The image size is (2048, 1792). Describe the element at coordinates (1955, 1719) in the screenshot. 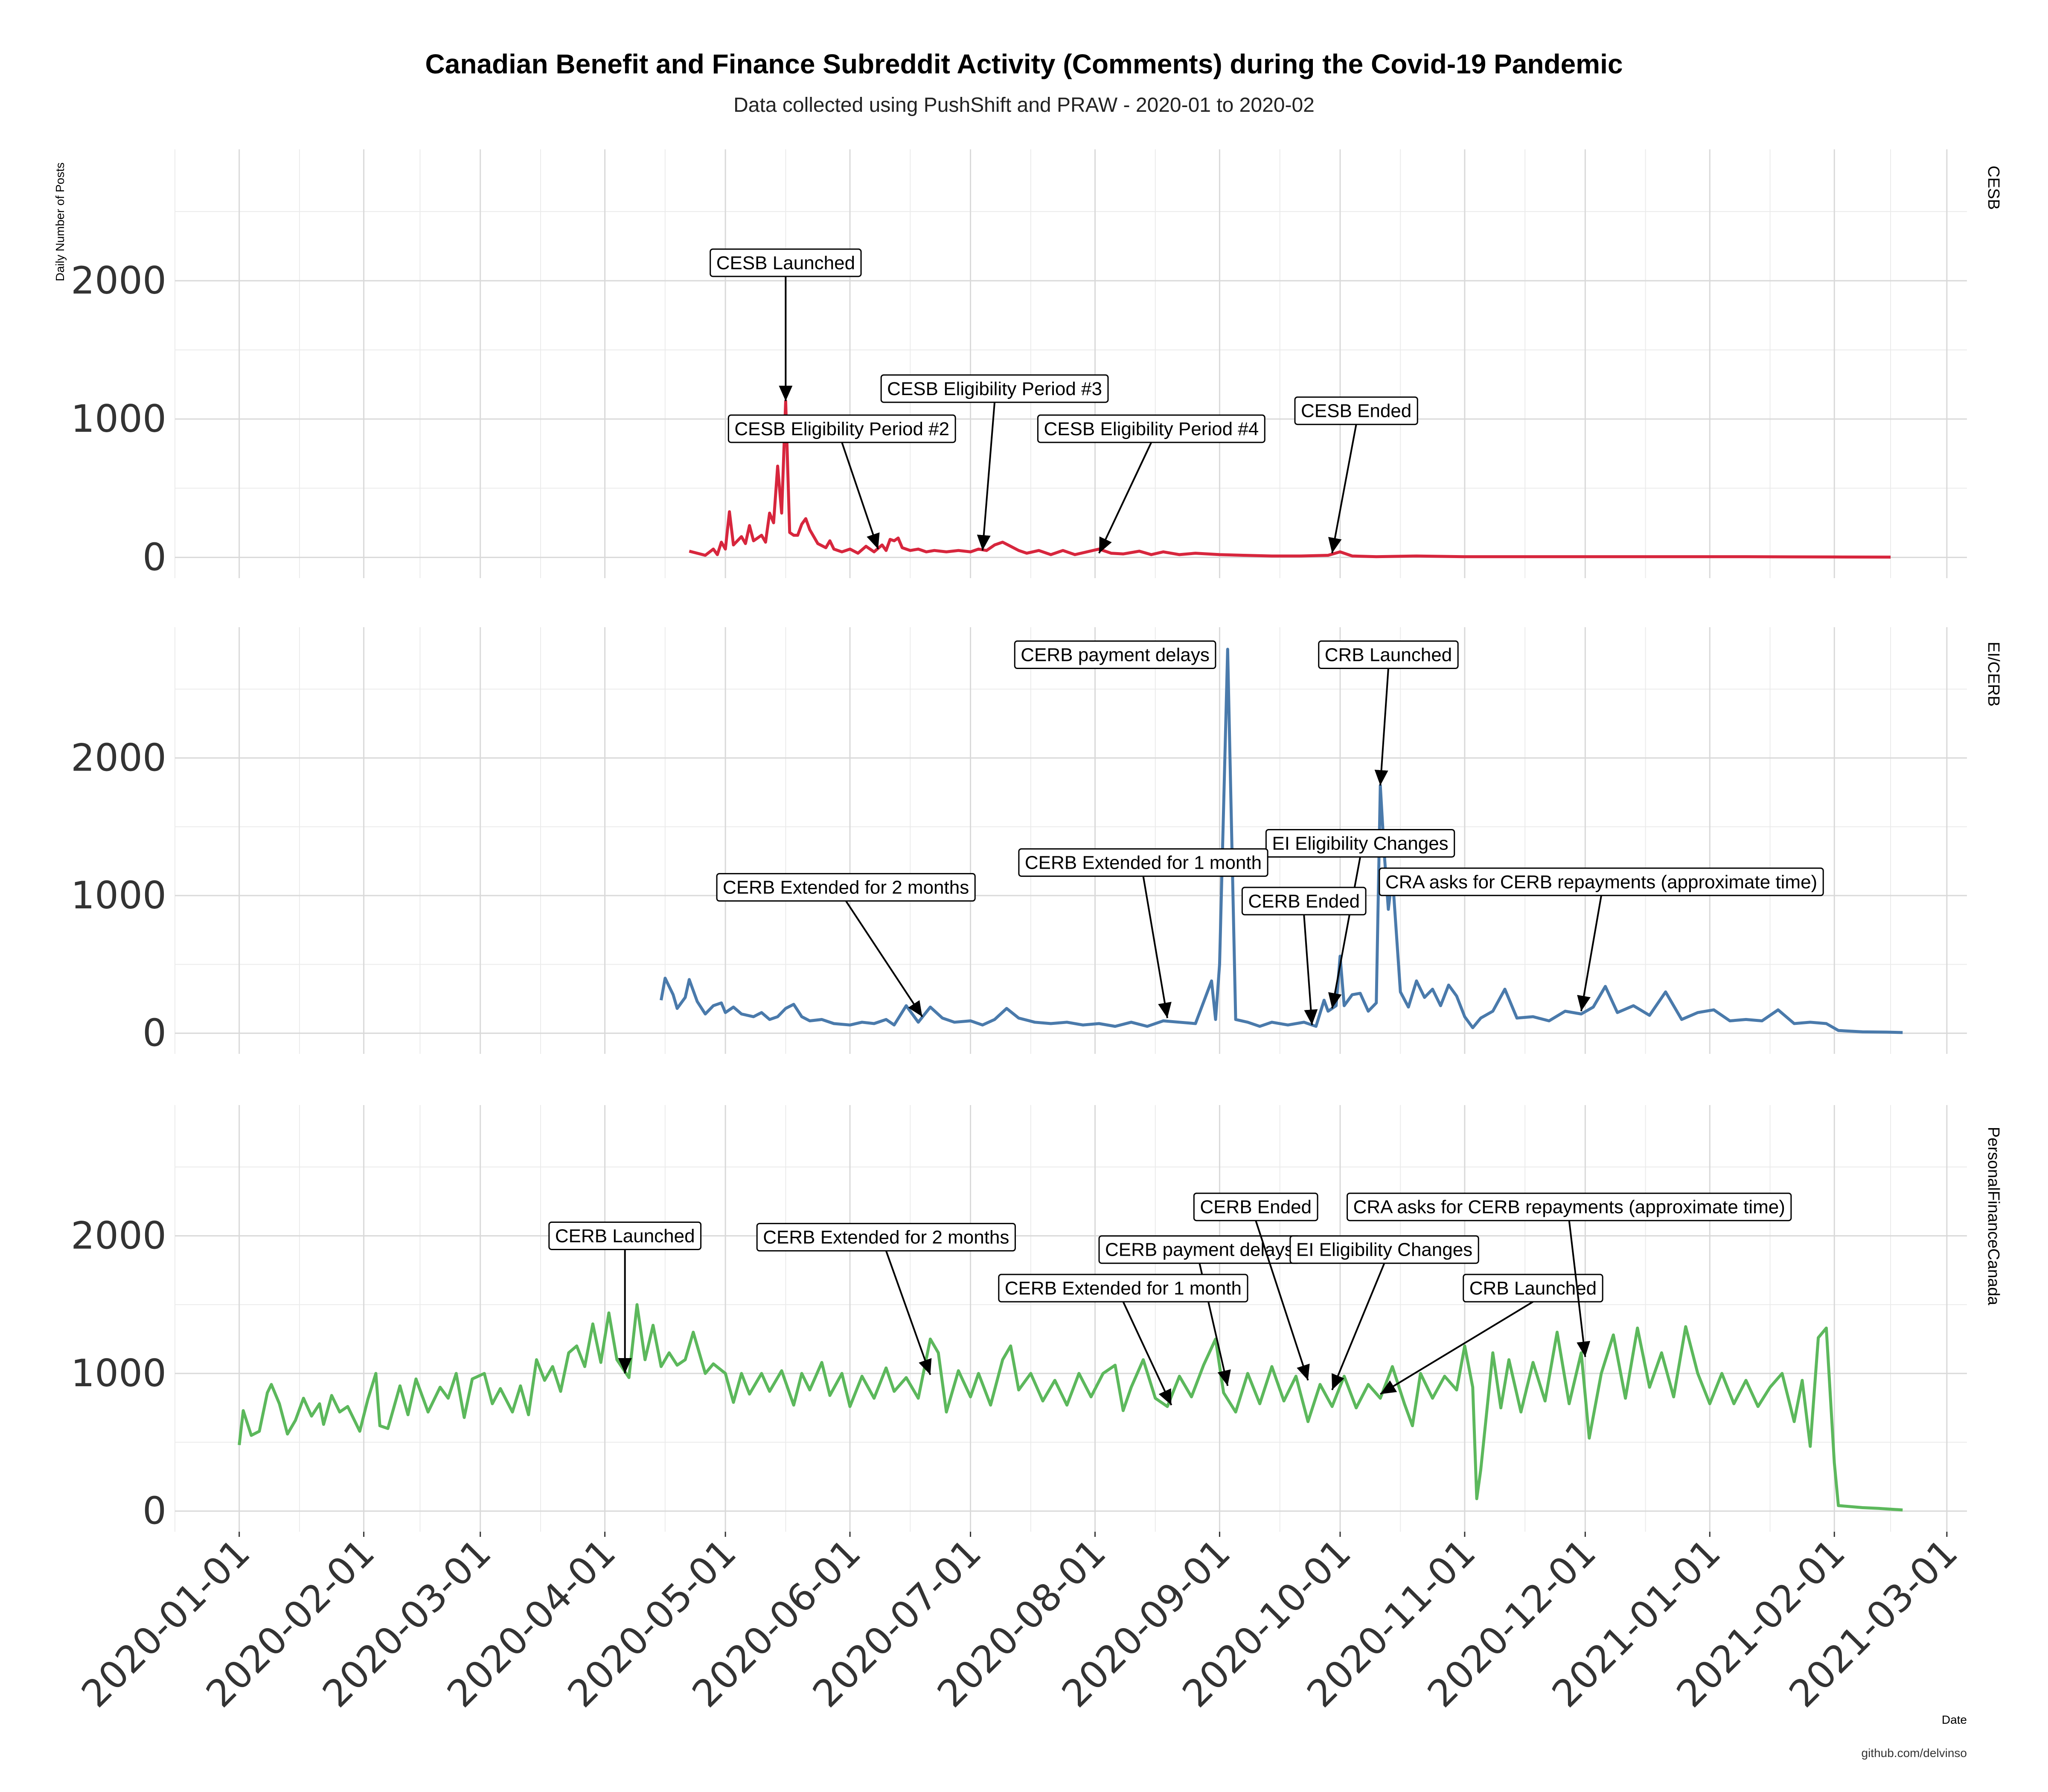

I see `x-axis-label: Date` at that location.